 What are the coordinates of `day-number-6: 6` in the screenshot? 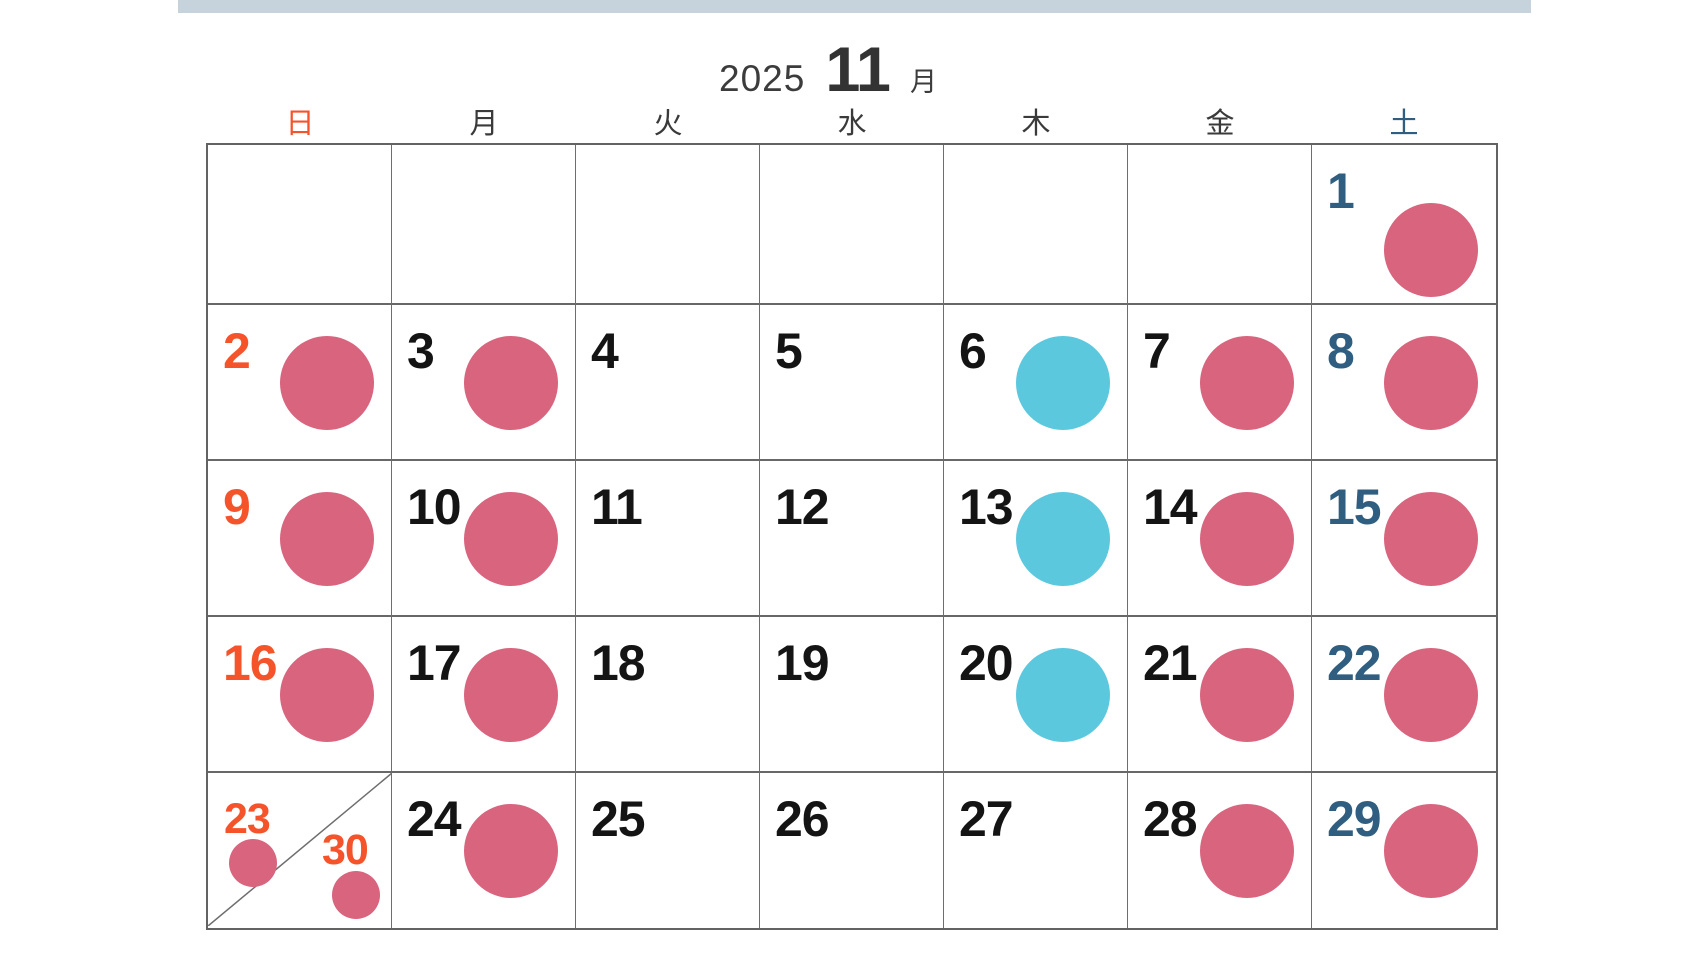 It's located at (973, 351).